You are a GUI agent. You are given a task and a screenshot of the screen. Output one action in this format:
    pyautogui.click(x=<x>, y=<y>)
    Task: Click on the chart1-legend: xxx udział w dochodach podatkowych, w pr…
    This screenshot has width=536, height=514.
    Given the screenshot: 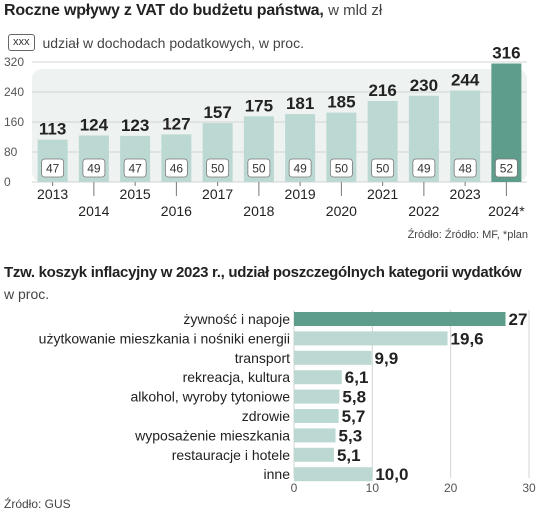 What is the action you would take?
    pyautogui.click(x=156, y=42)
    